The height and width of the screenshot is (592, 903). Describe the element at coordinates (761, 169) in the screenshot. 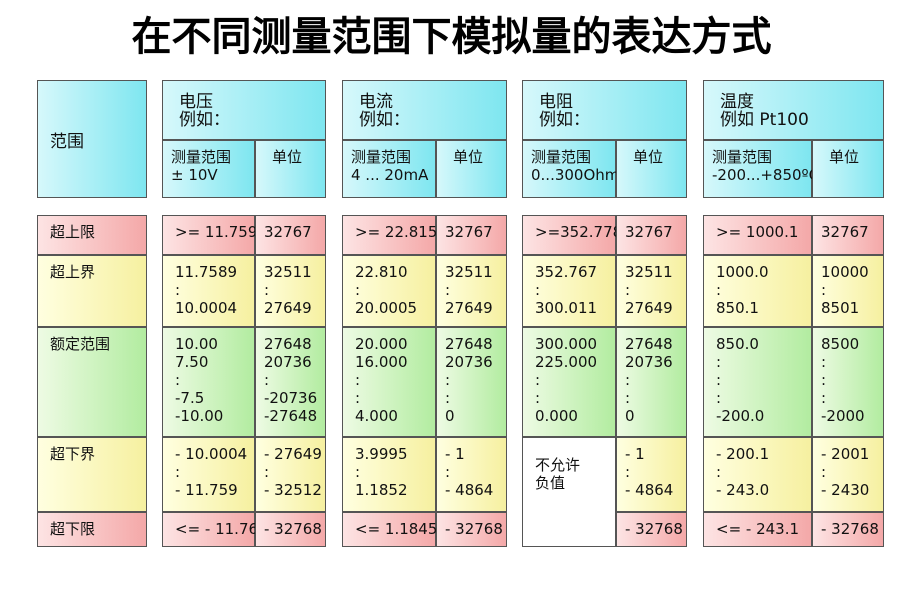

I see `range-header: 测量范围 -200...+850ºC` at that location.